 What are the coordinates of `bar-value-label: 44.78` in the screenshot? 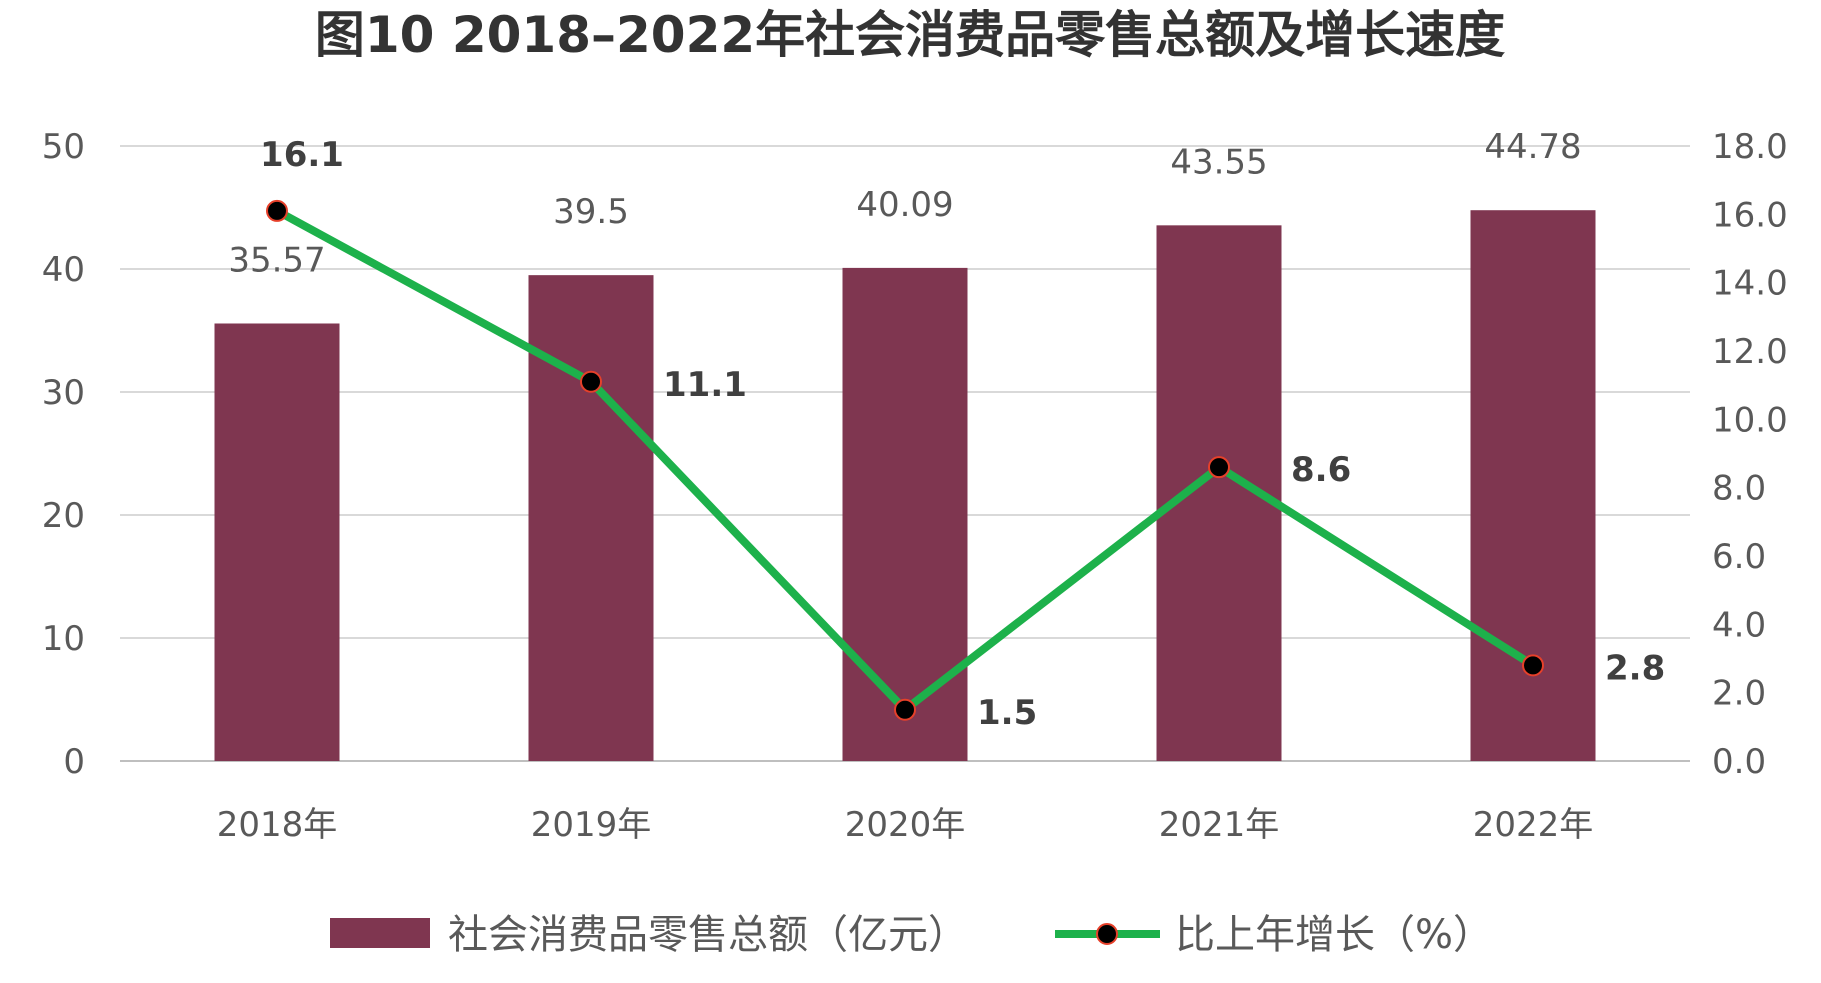 It's located at (1532, 147).